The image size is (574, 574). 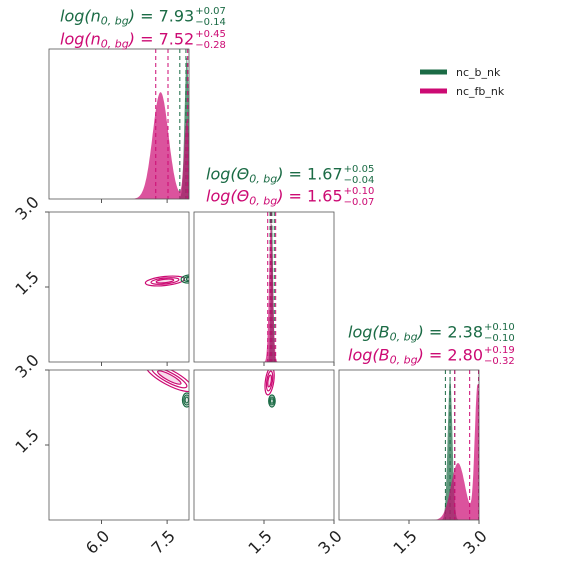 What do you see at coordinates (369, 355) in the screenshot?
I see `title-b-param-b: log(B` at bounding box center [369, 355].